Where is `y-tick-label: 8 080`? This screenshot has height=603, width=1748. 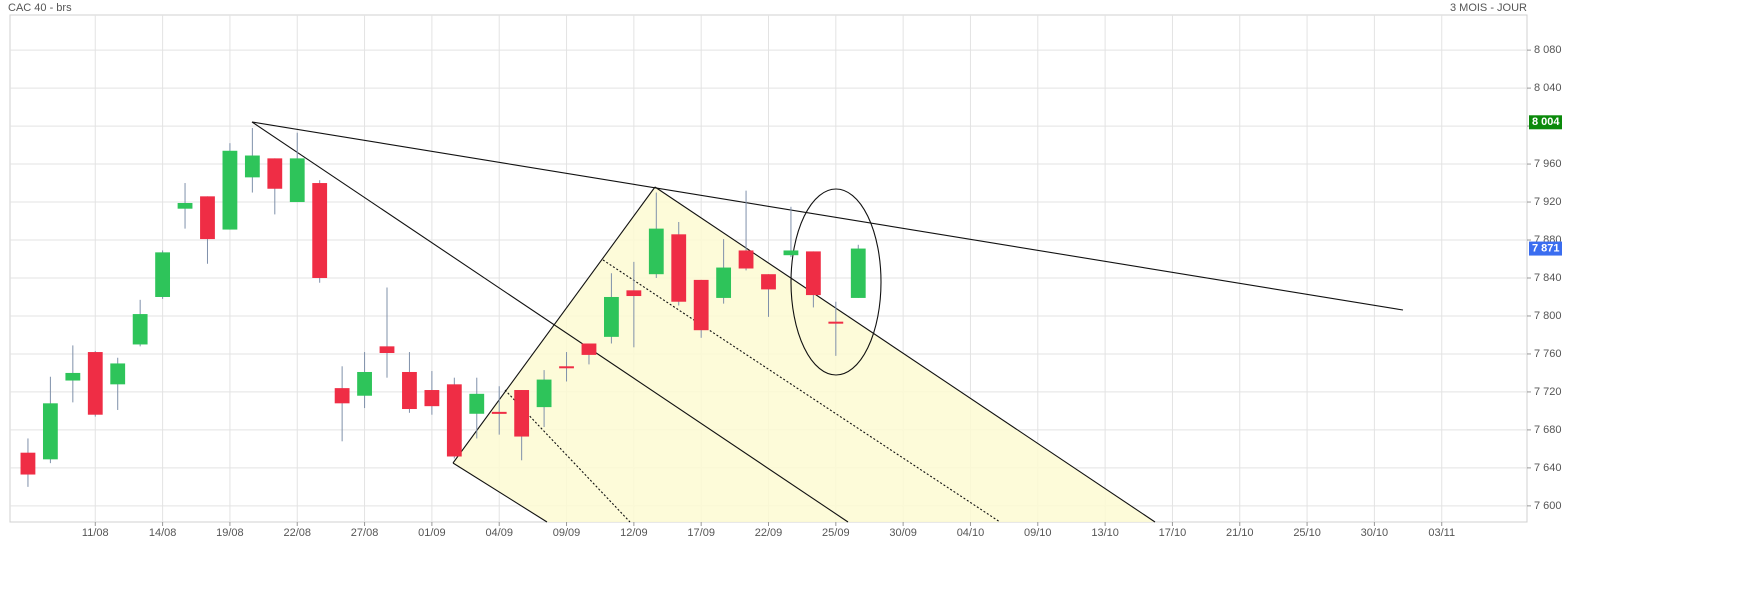
y-tick-label: 8 080 is located at coordinates (1548, 50).